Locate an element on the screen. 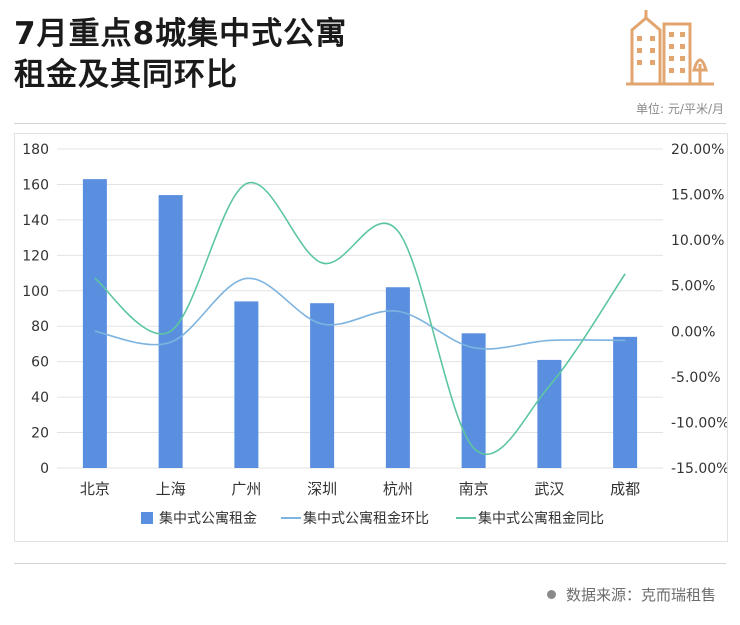 This screenshot has height=625, width=740. legend-label: 集中式公寓租金环比 is located at coordinates (366, 518).